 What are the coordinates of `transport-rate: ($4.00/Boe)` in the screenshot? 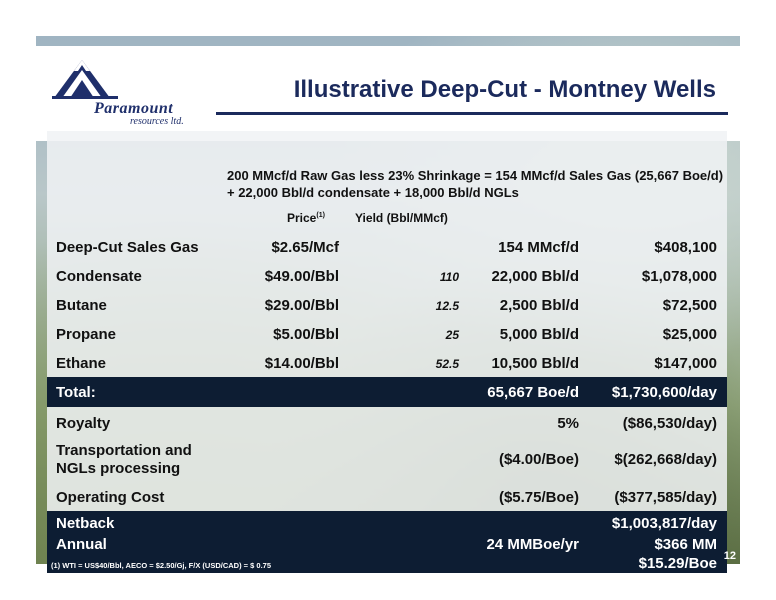 It's located at (538, 459).